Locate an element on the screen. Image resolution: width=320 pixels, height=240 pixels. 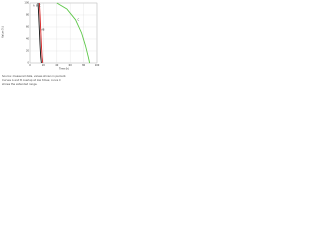
x-axis-label: Time (h) is located at coordinates (64, 69).